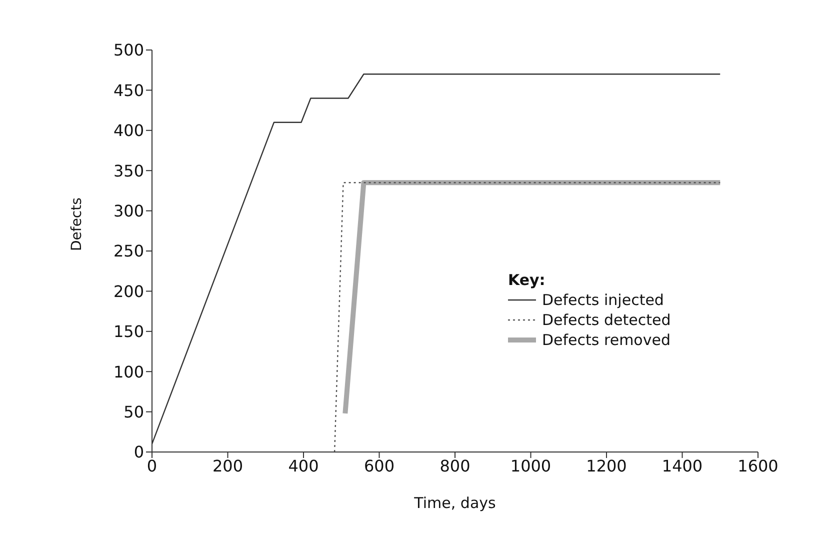 This screenshot has height=560, width=822. I want to click on y-tick-label: 400, so click(128, 130).